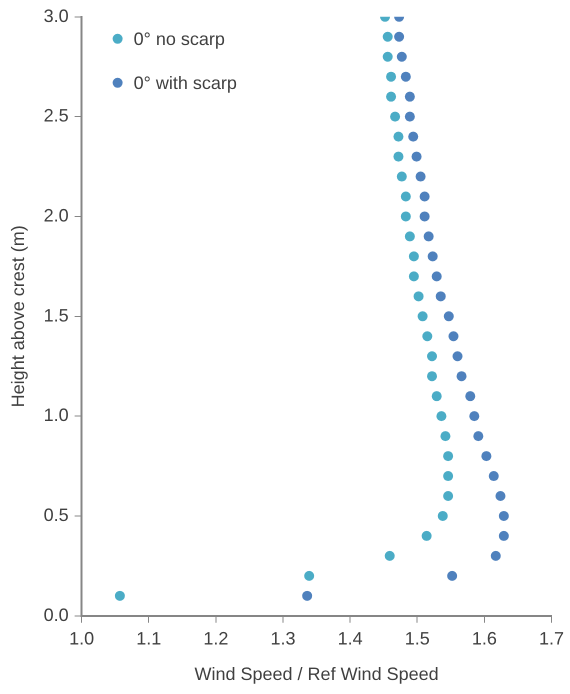 This screenshot has width=570, height=694. What do you see at coordinates (283, 638) in the screenshot?
I see `x-tick-label: 1.3` at bounding box center [283, 638].